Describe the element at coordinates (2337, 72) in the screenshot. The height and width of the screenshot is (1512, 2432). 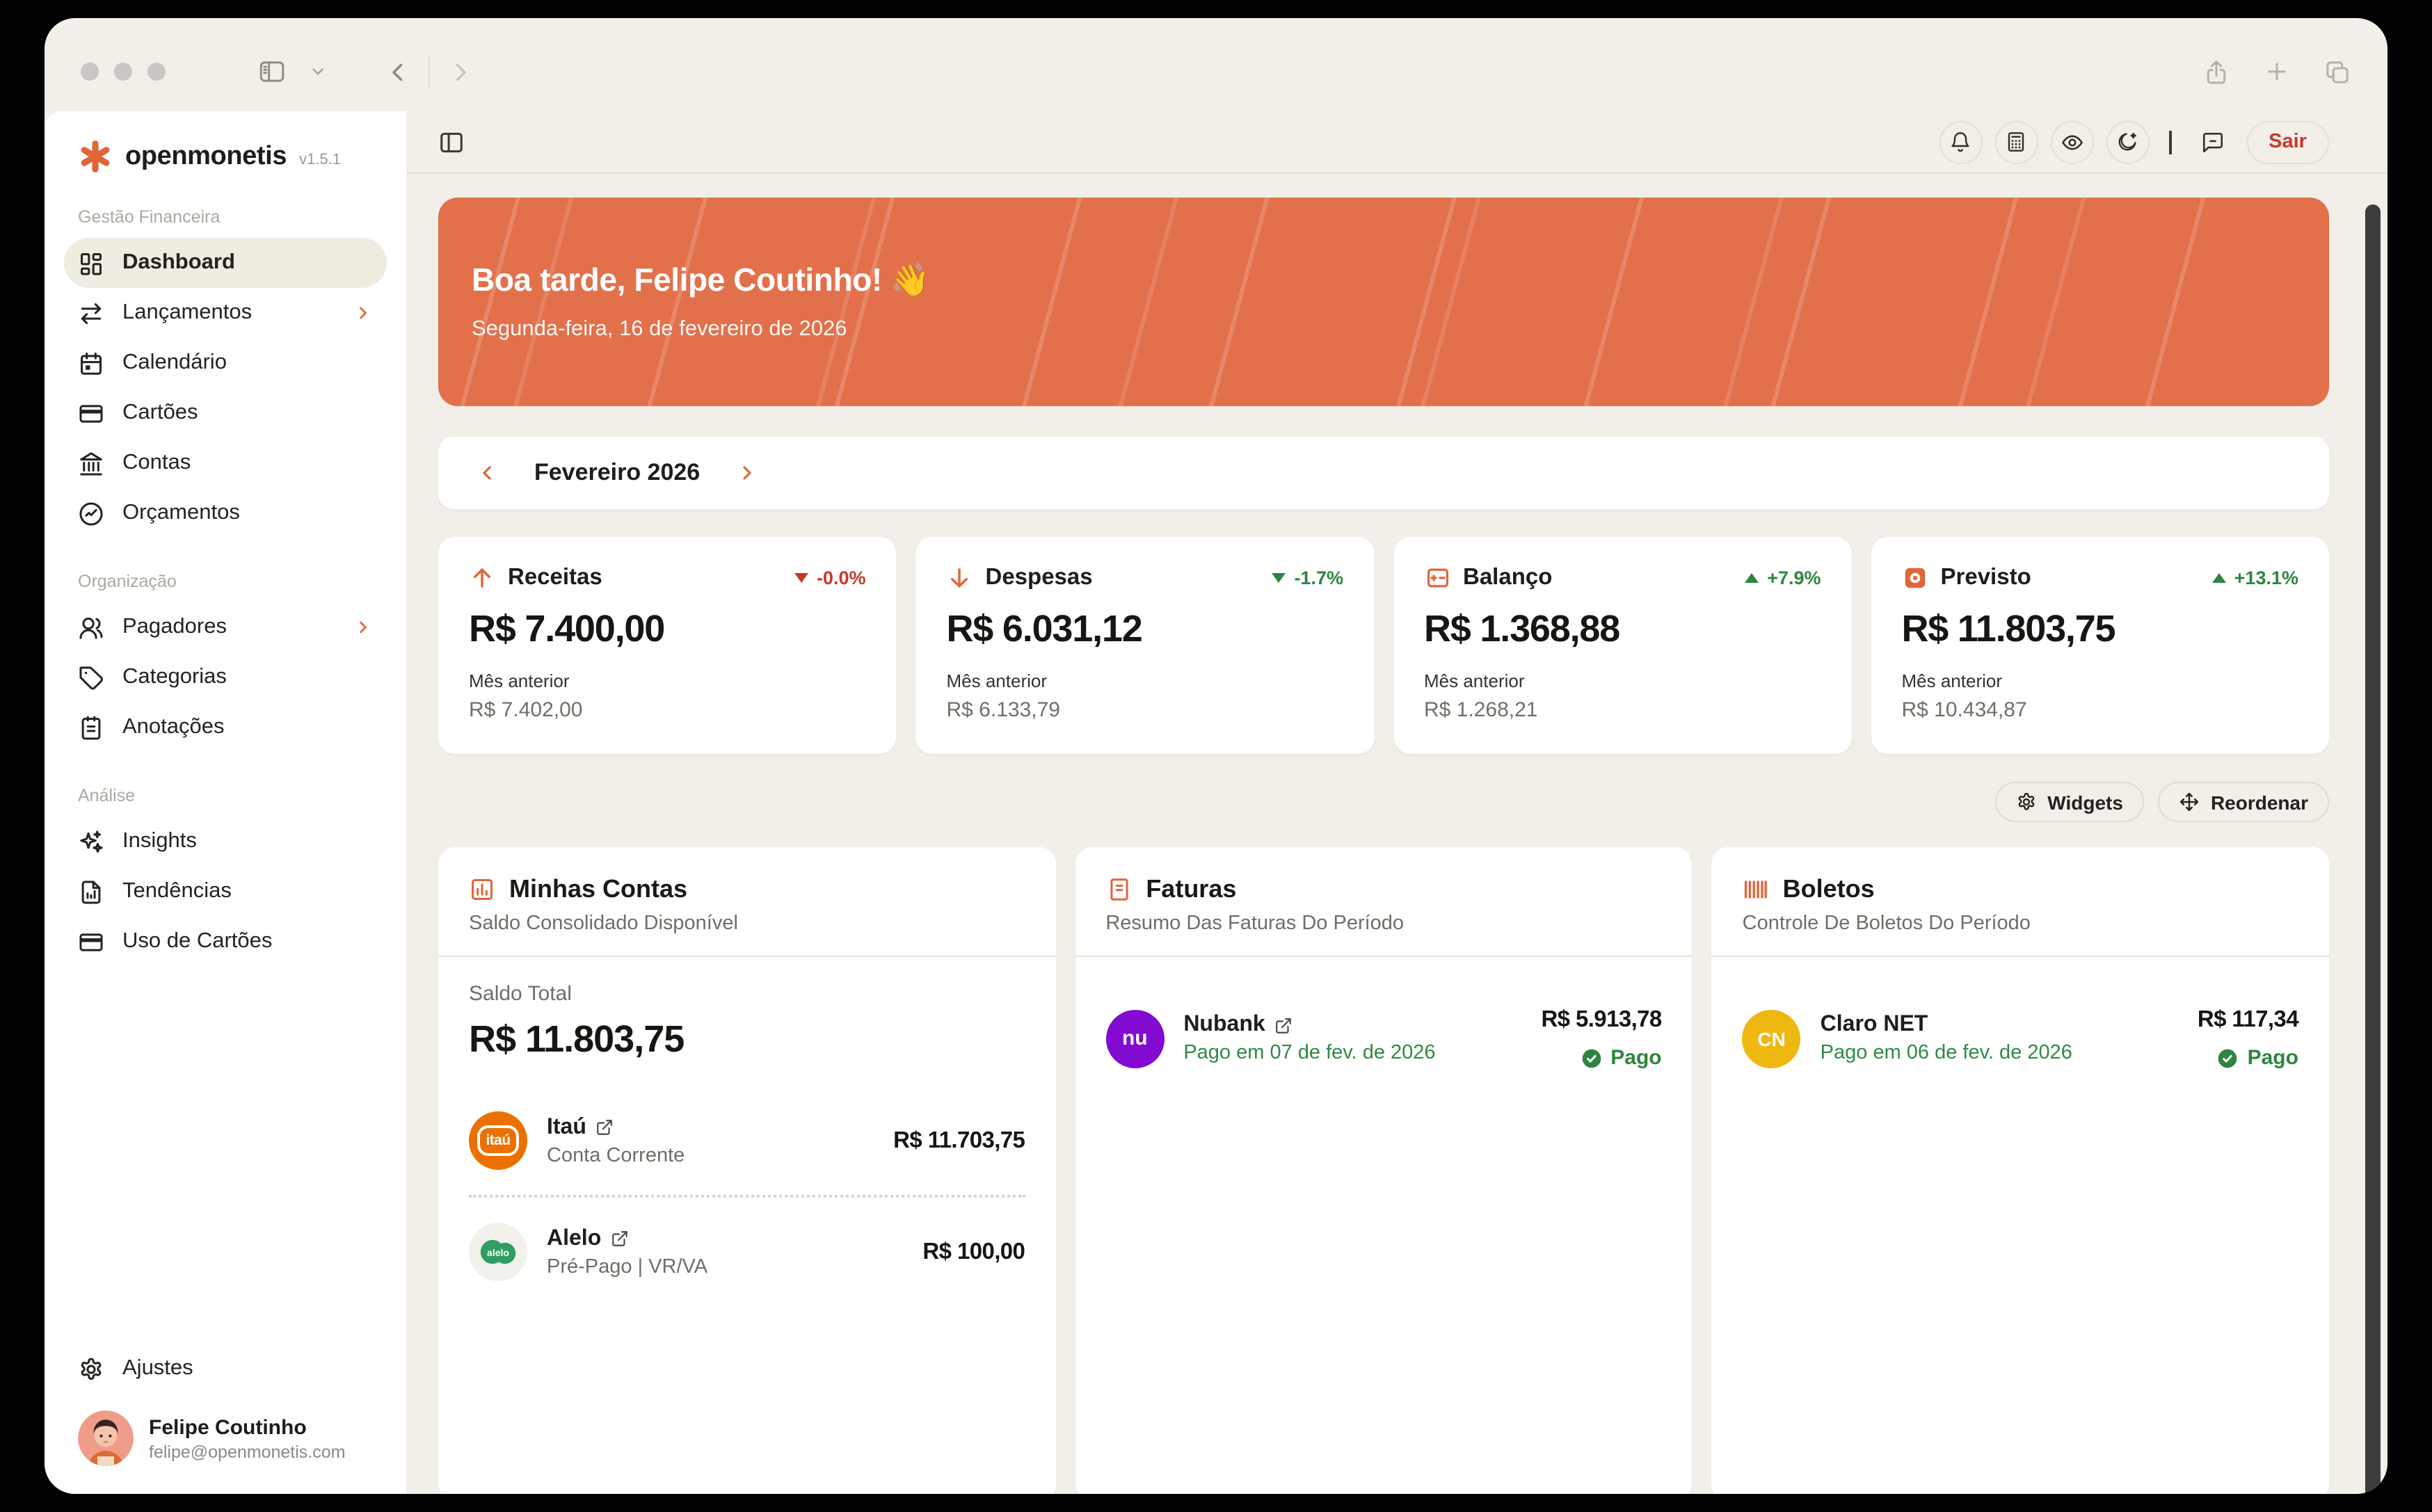
I see `tab-overview-icon` at that location.